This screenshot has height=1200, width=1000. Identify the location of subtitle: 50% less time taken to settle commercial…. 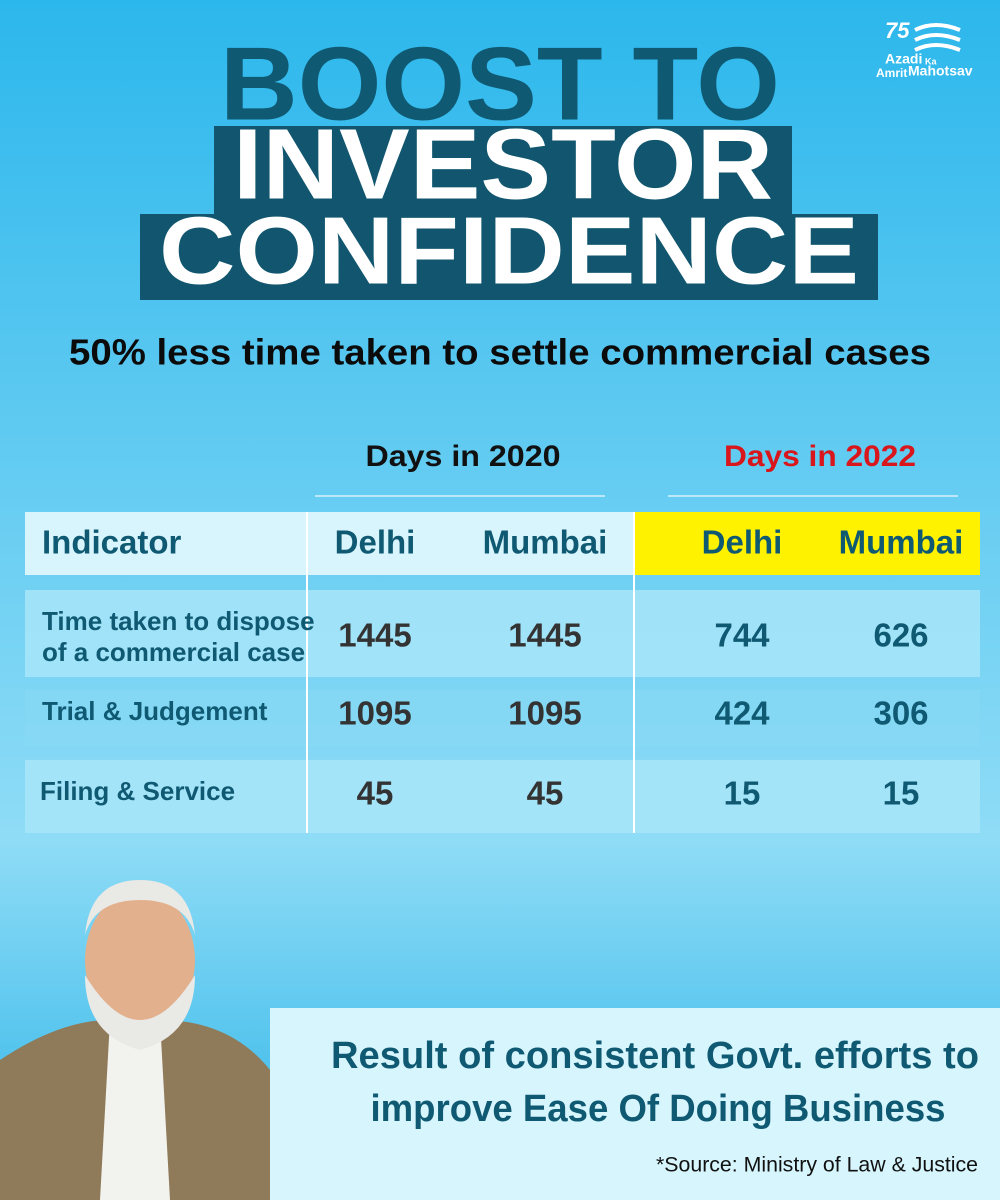
(500, 352).